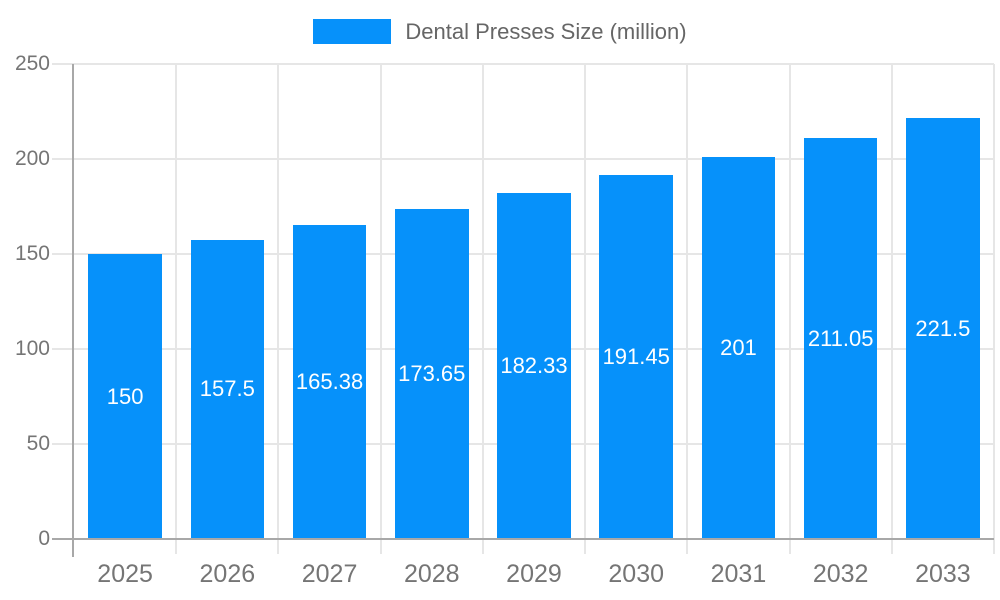  I want to click on y-axis-label: 150, so click(32, 253).